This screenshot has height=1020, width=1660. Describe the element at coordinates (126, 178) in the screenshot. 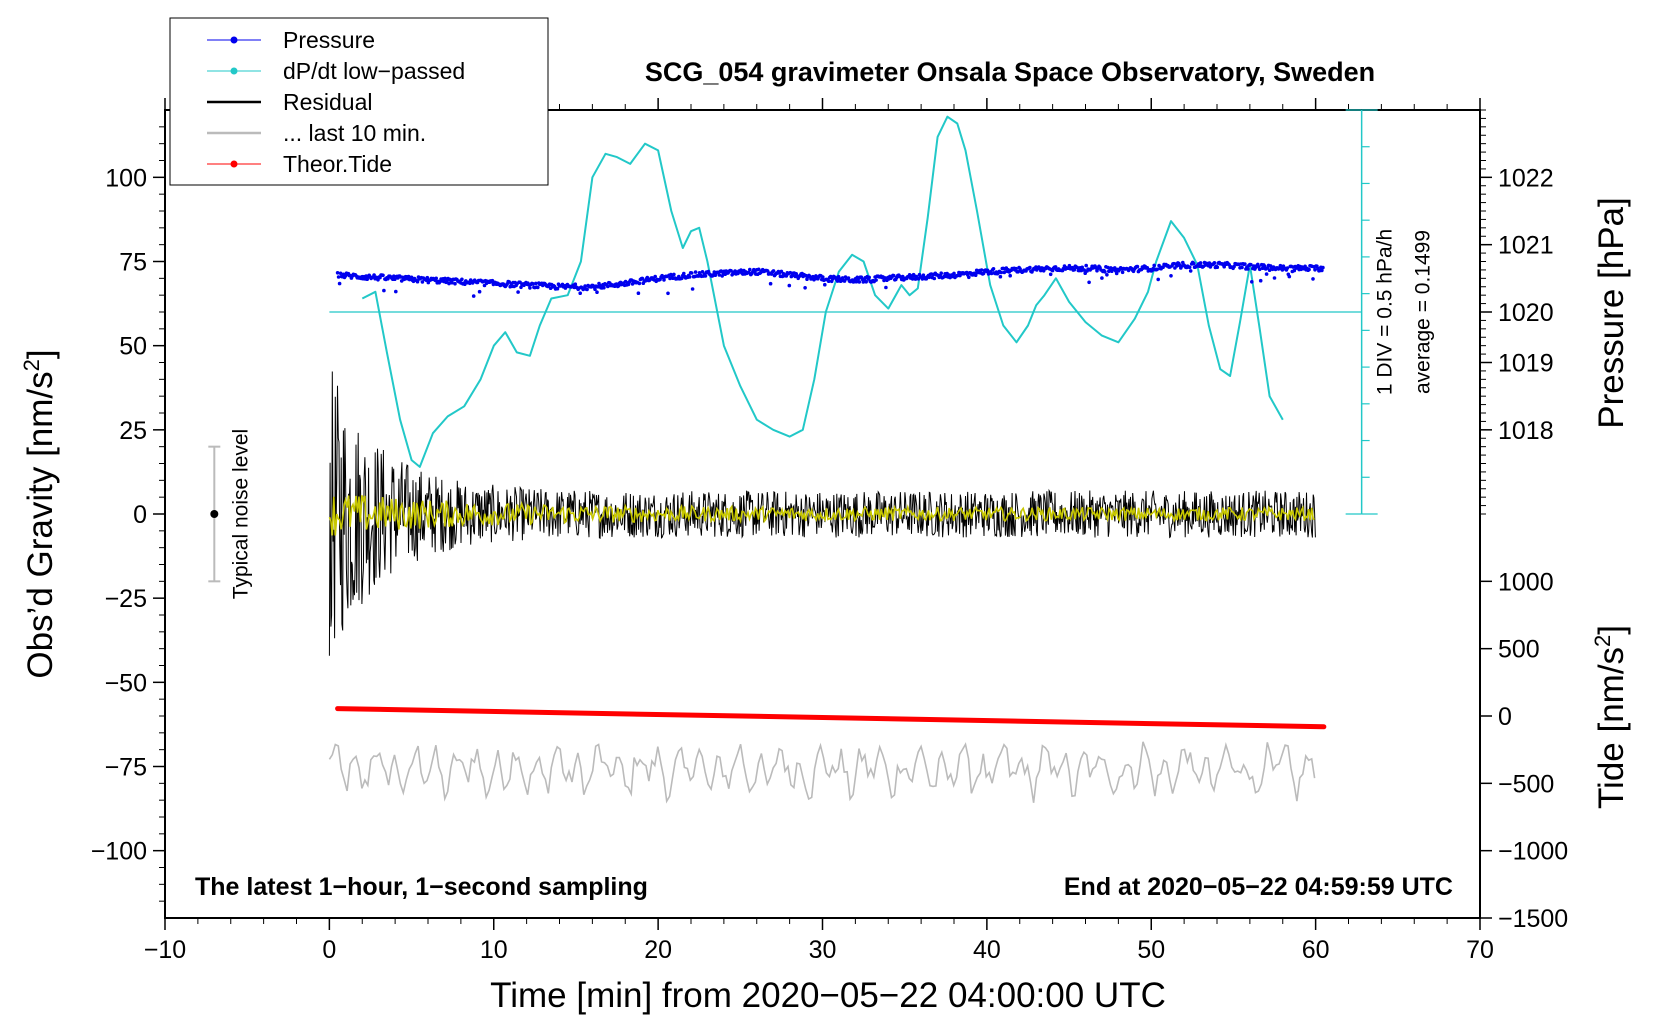

I see `y-tick-label: 100` at that location.